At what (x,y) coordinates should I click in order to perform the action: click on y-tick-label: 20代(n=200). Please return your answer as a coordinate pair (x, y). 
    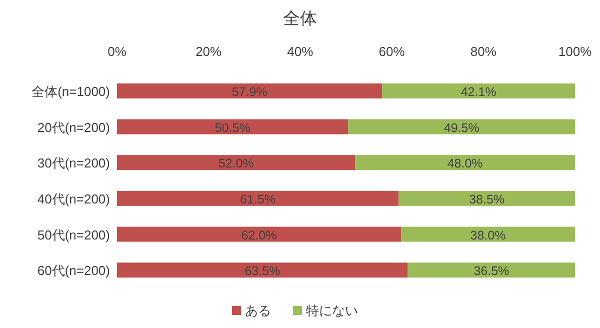
    Looking at the image, I should click on (73, 127).